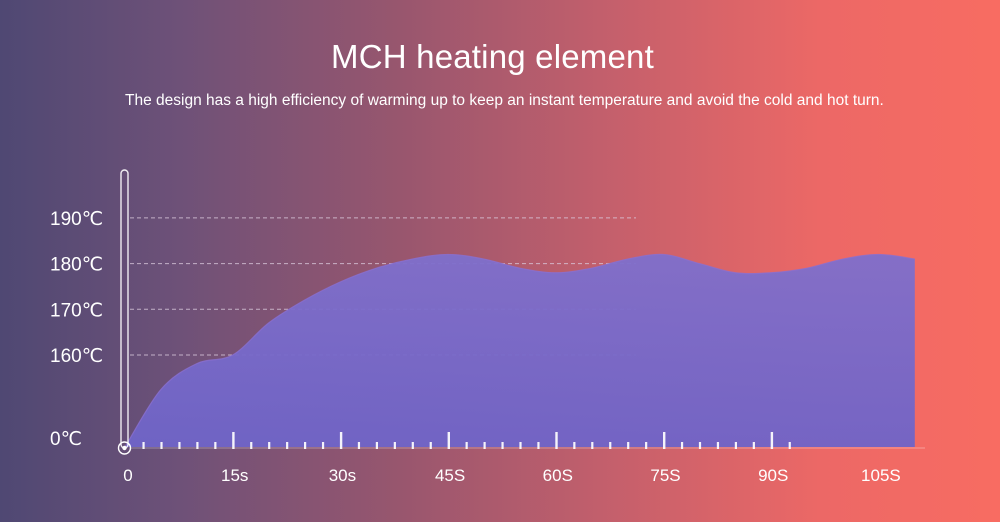 The image size is (1000, 522). Describe the element at coordinates (450, 475) in the screenshot. I see `x-tick-label: 45S` at that location.